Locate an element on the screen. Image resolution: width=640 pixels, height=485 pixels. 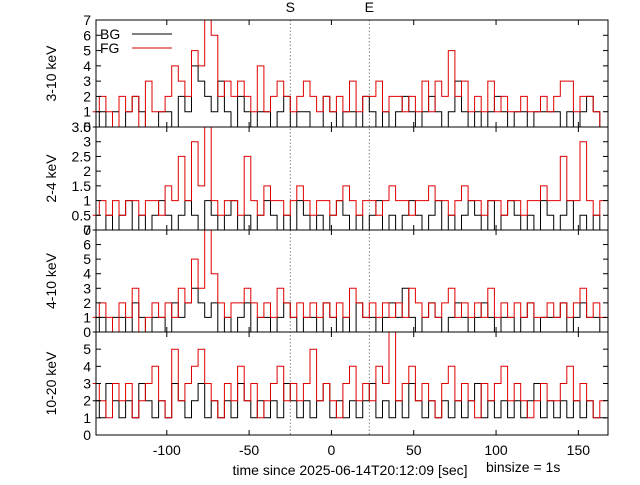
legend-label-fg: FG is located at coordinates (109, 48).